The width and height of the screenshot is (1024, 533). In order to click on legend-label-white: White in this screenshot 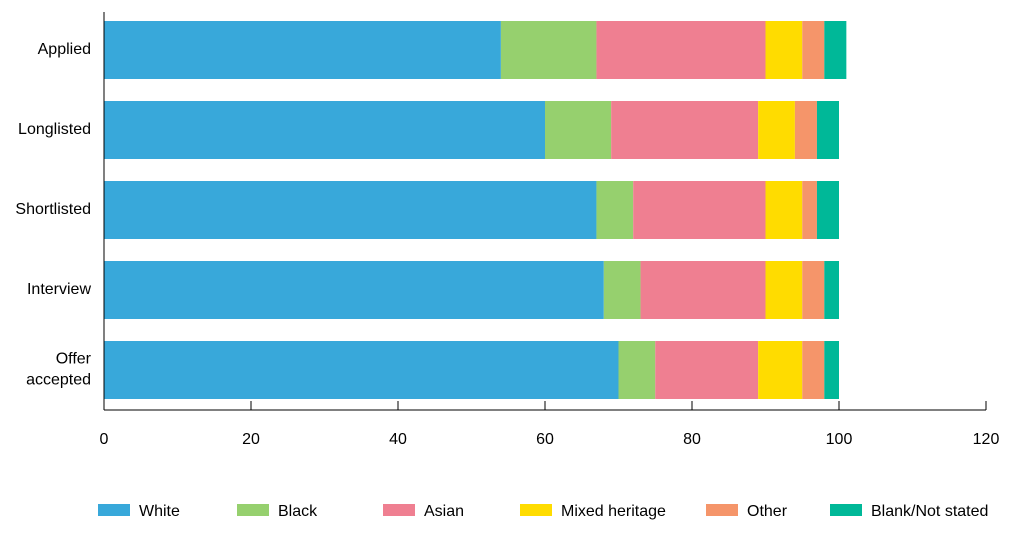, I will do `click(159, 511)`.